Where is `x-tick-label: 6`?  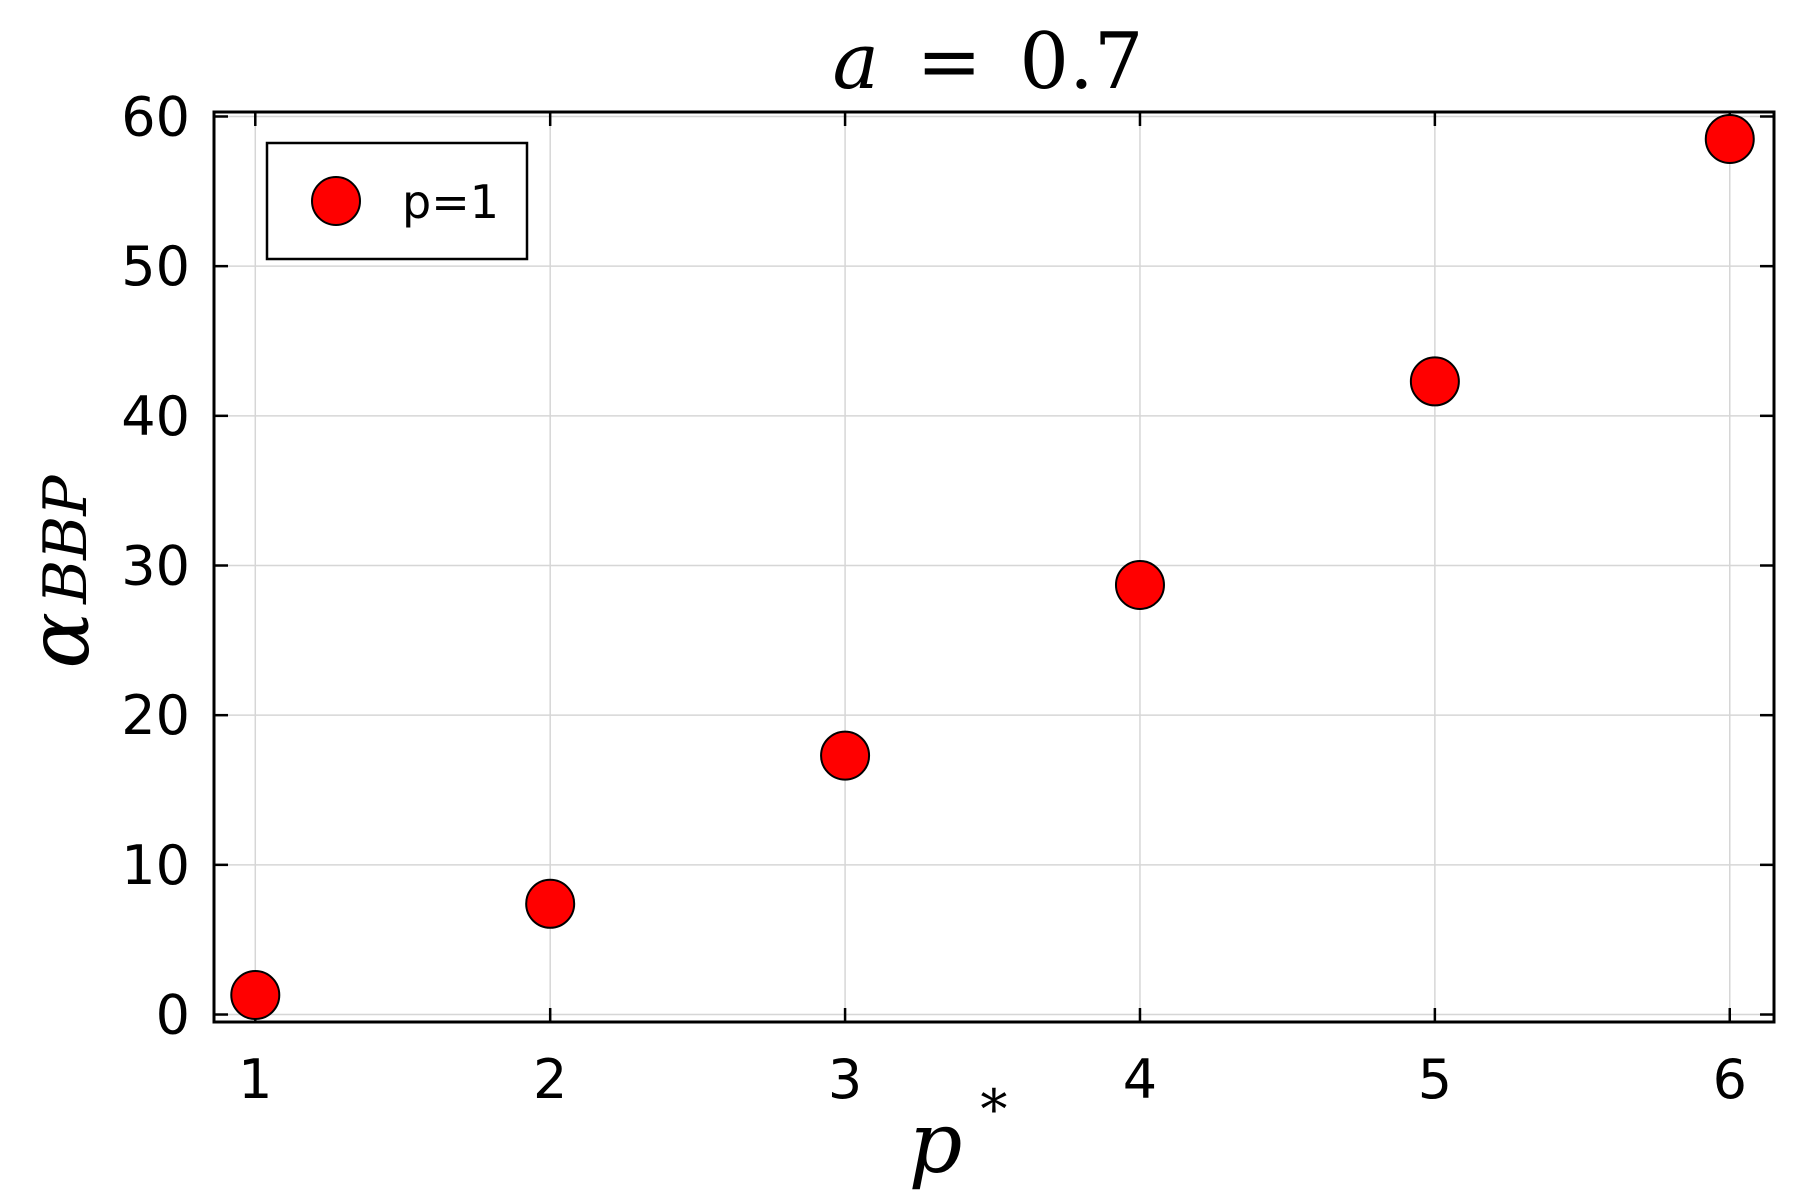
x-tick-label: 6 is located at coordinates (1730, 1079).